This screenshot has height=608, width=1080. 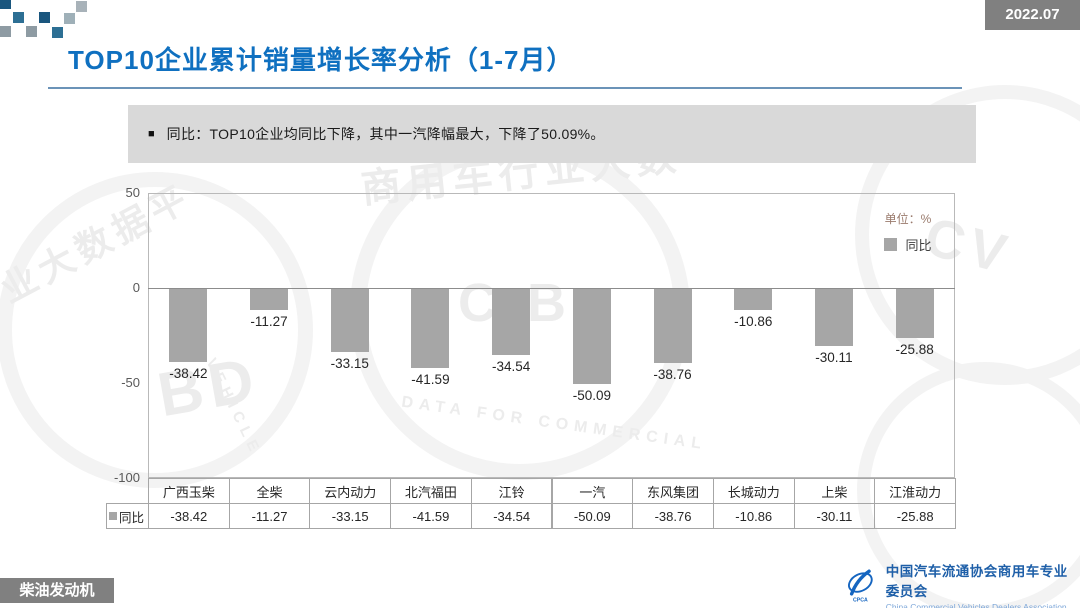 What do you see at coordinates (505, 88) in the screenshot?
I see `title-underline` at bounding box center [505, 88].